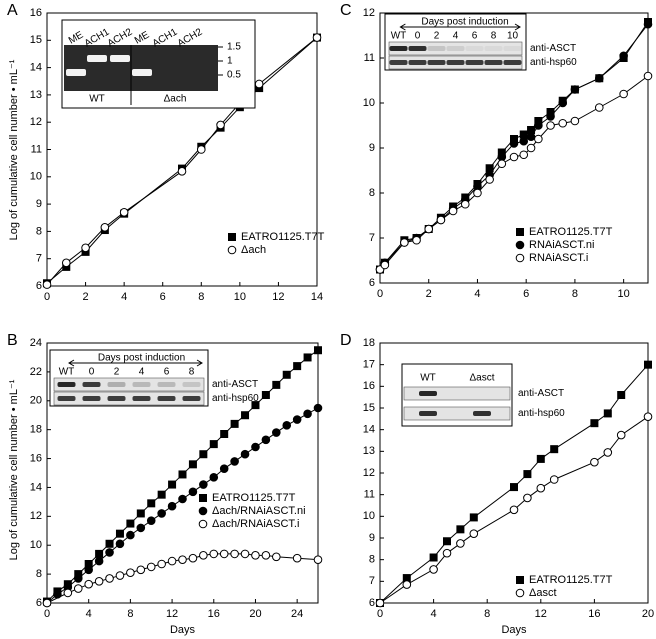  What do you see at coordinates (36, 343) in the screenshot?
I see `y-tick-label: 24` at bounding box center [36, 343].